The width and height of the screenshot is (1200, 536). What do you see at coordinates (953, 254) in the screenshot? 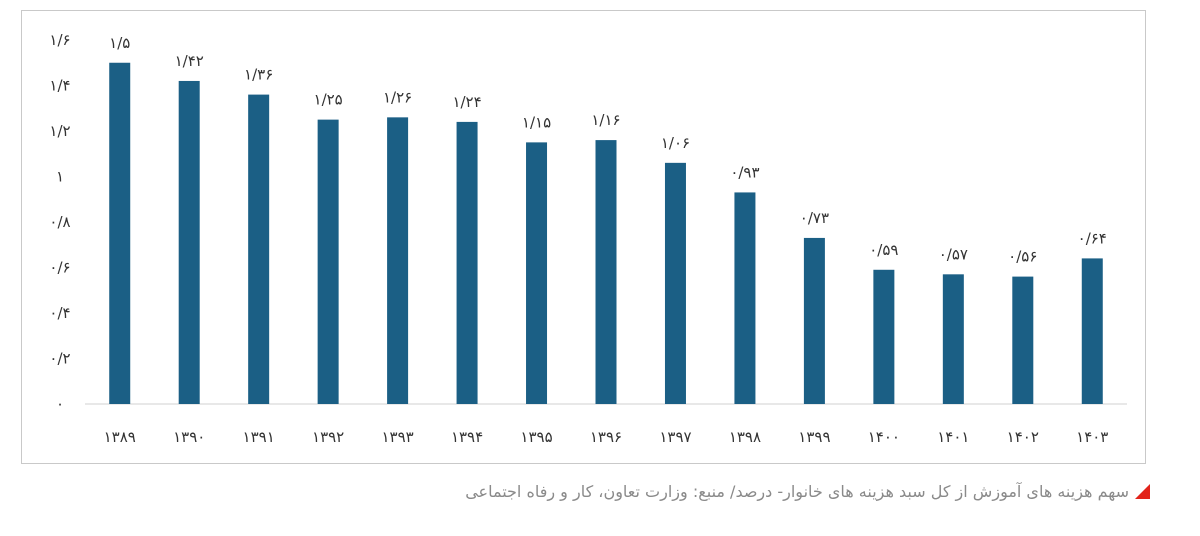
I see `data-label: ۰/۵۷` at bounding box center [953, 254].